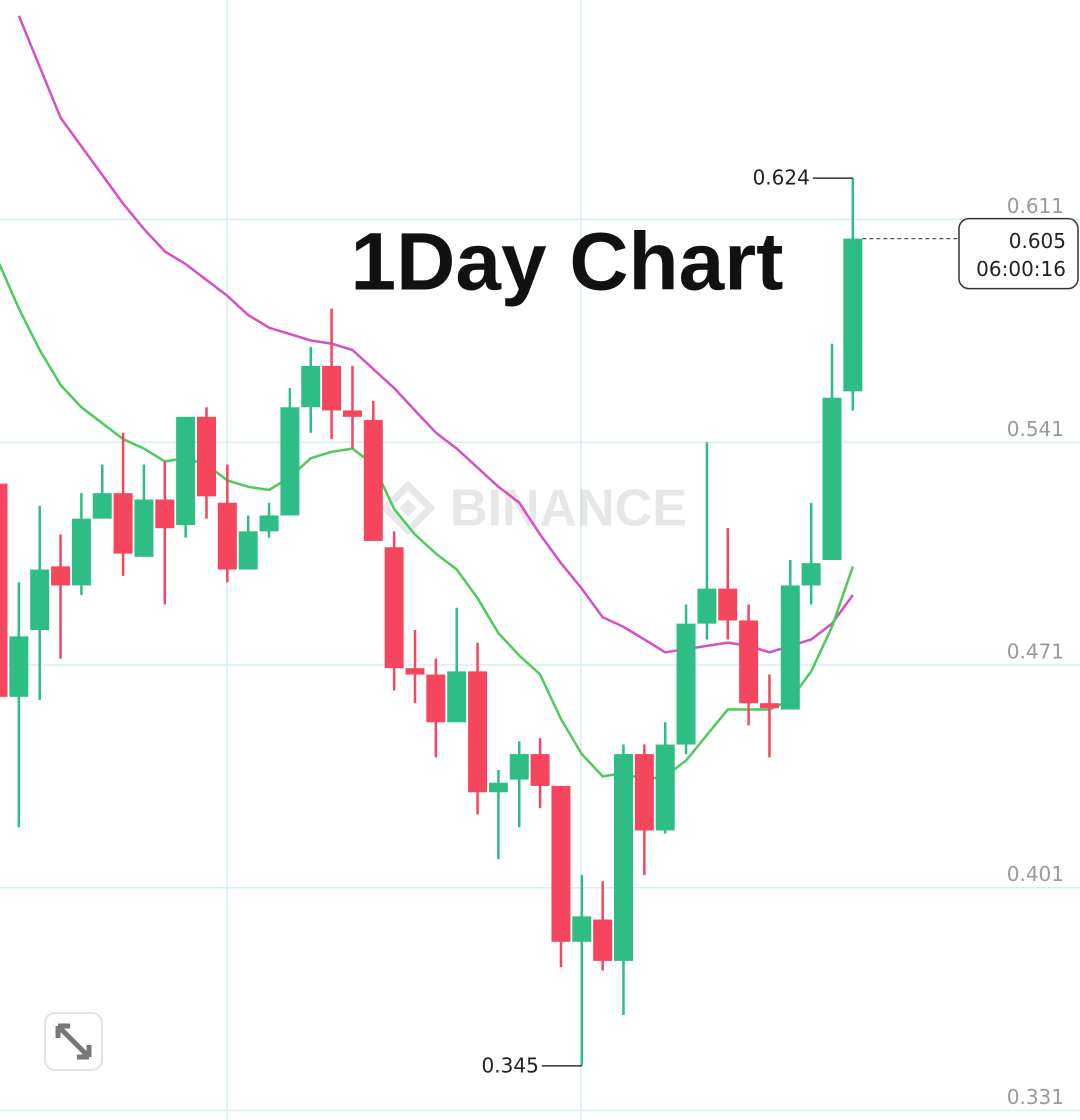  I want to click on y-tick-label: 0.401, so click(1035, 874).